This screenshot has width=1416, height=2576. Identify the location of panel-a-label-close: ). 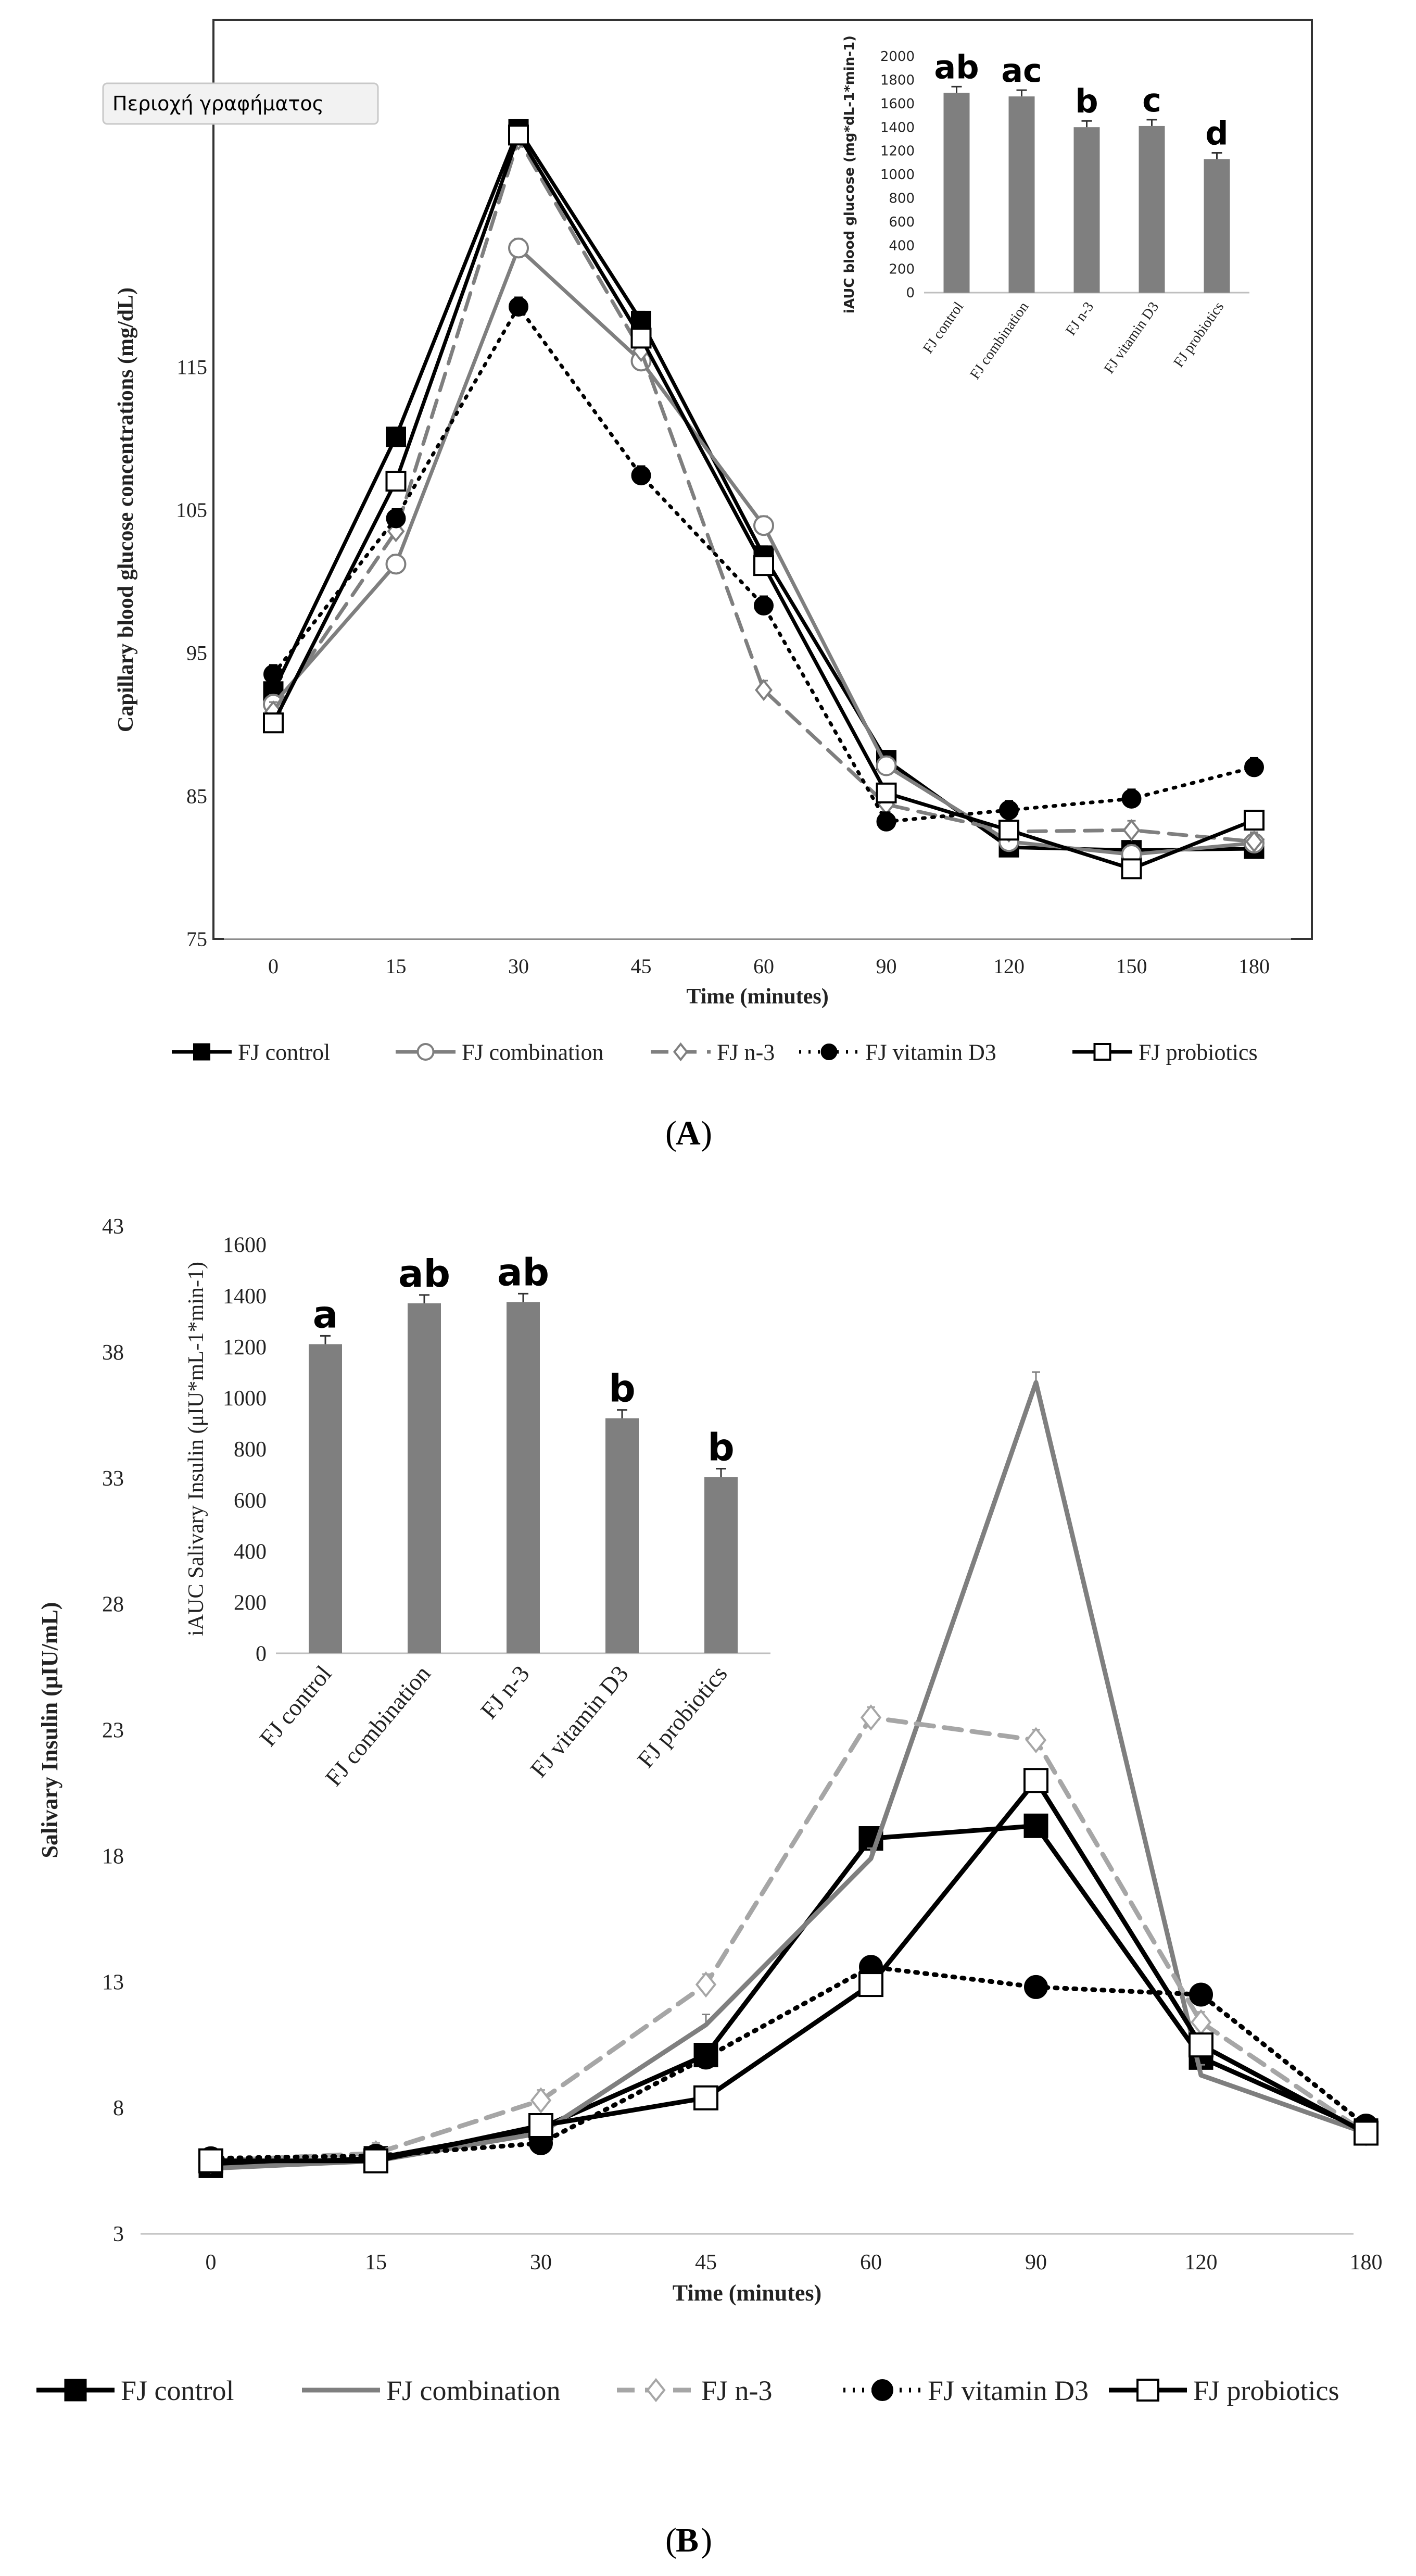
(706, 1133).